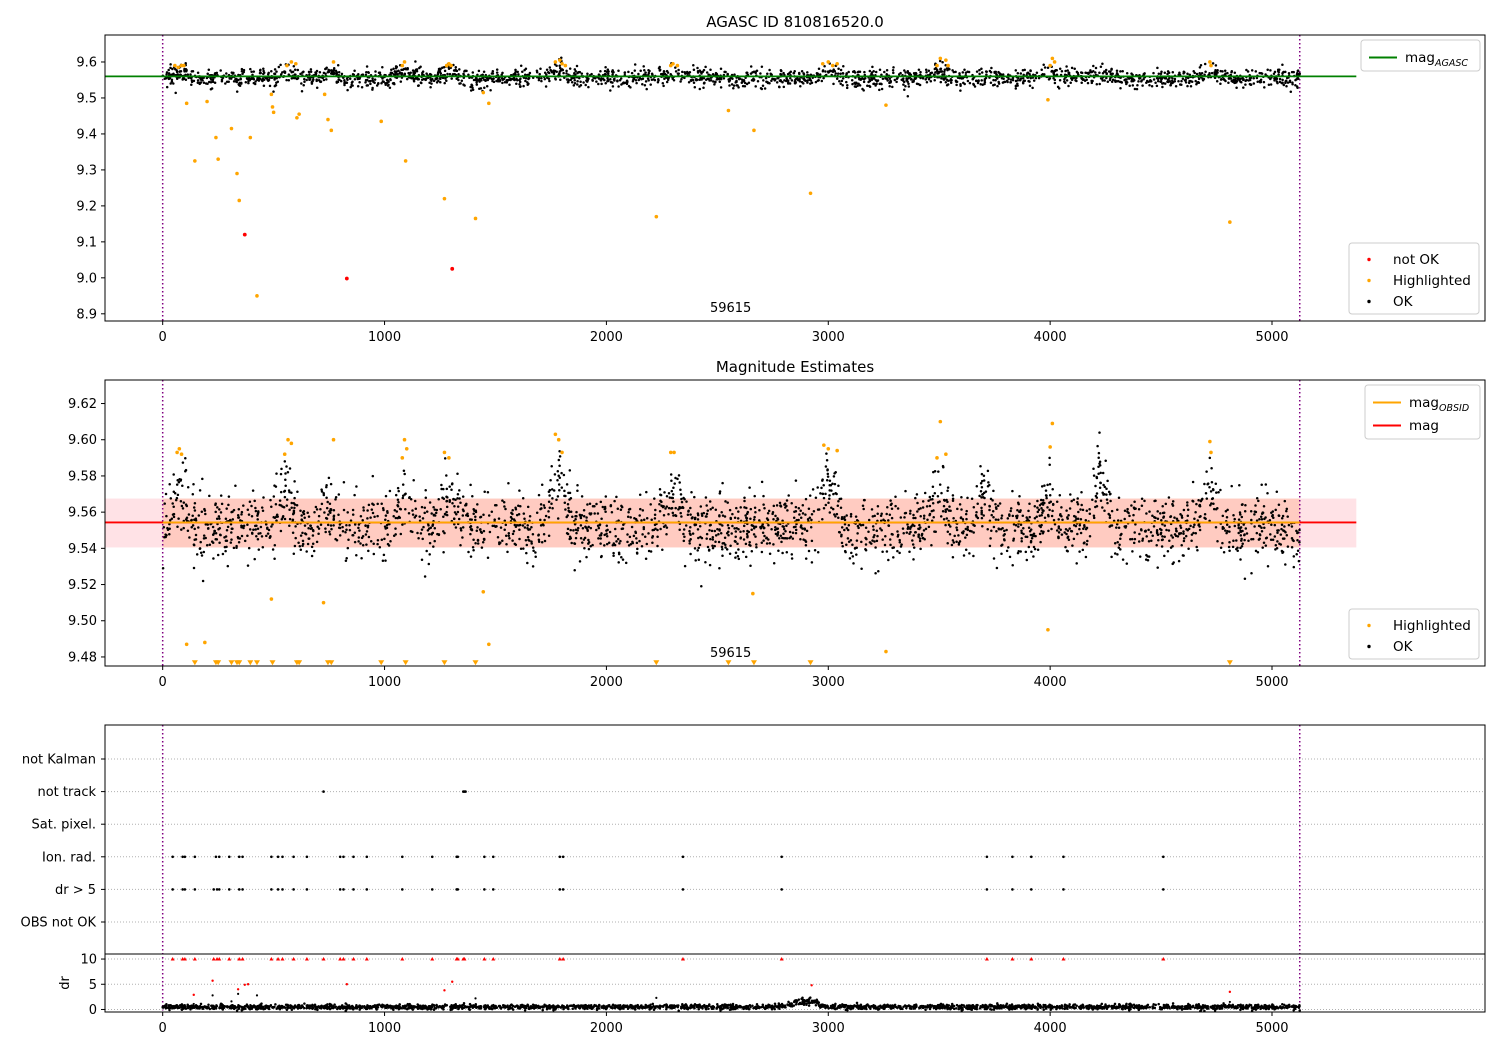  Describe the element at coordinates (86, 62) in the screenshot. I see `agasc-y-tick-label: 9.6` at that location.